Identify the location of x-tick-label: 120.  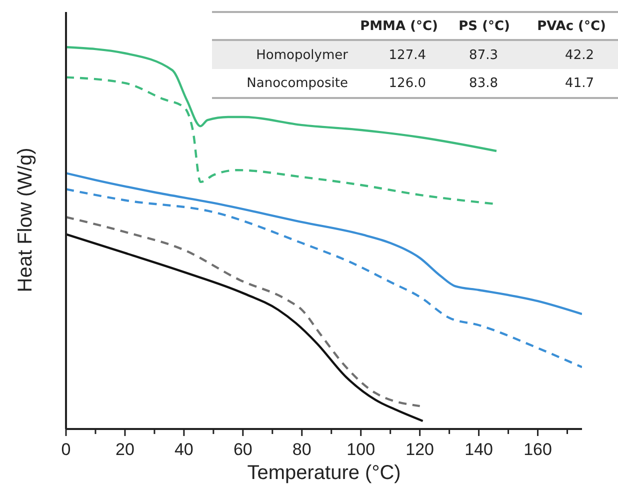
(420, 449).